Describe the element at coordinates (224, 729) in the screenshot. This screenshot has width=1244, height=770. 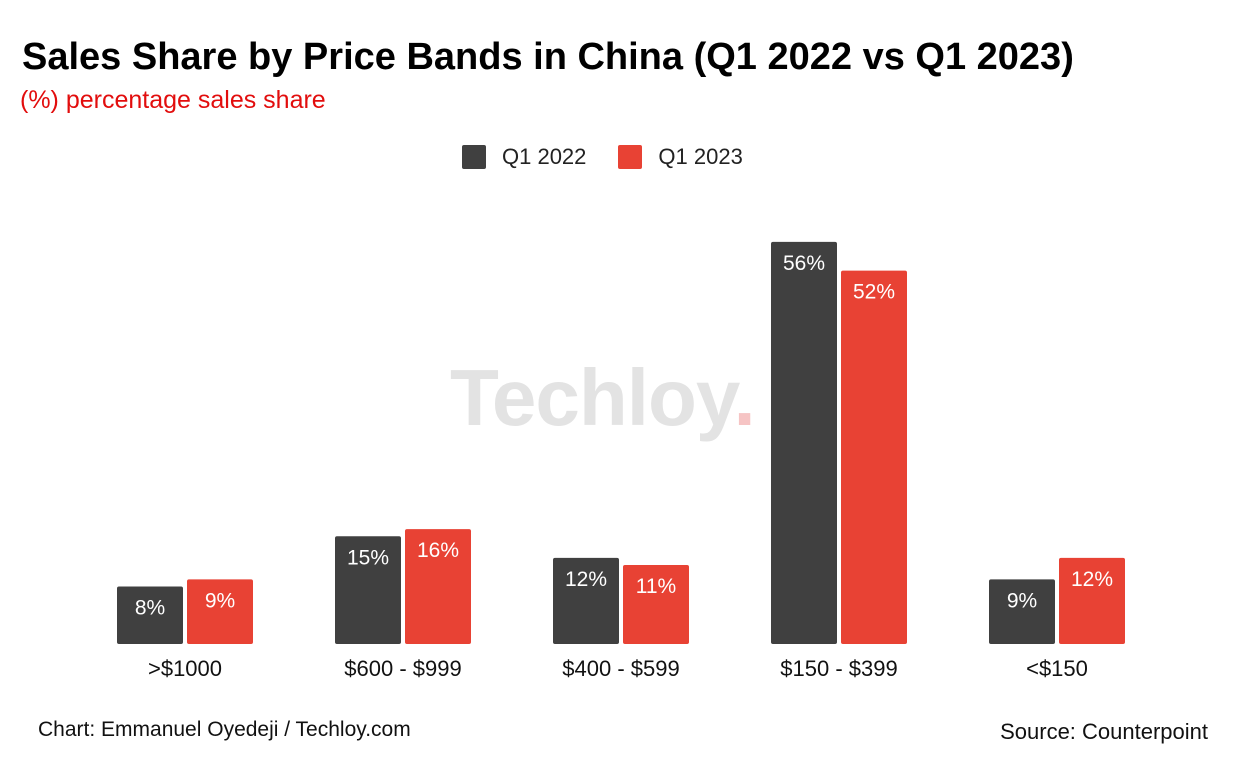
I see `chart-credit: Chart: Emmanuel Oyedeji / Techloy.com` at that location.